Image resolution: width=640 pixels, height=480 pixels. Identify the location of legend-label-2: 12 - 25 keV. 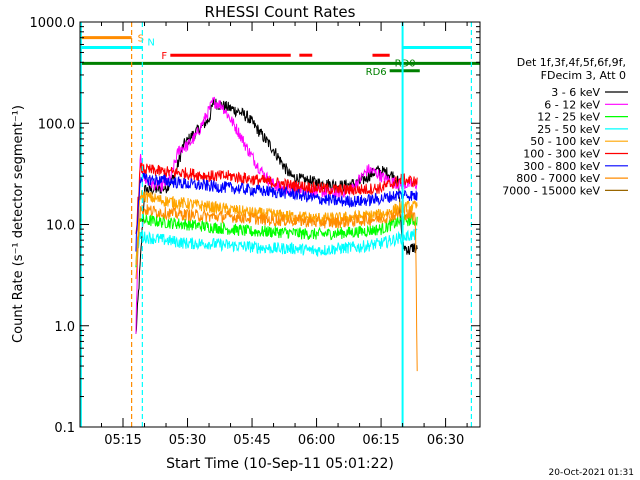
(568, 117).